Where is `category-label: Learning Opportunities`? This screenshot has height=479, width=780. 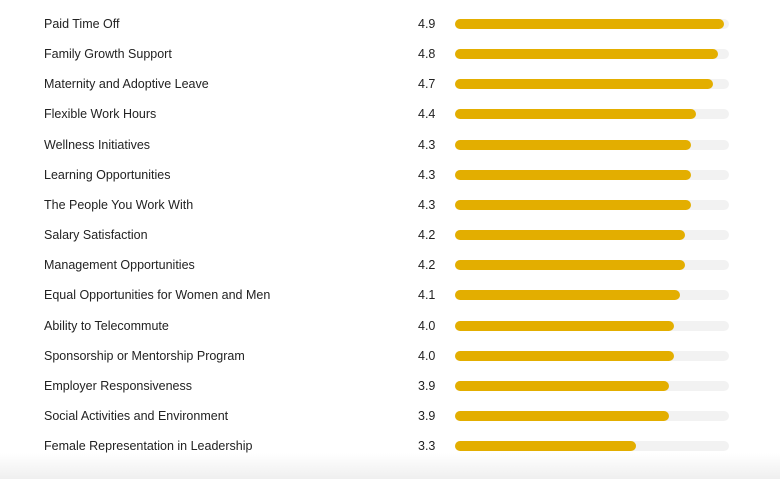 category-label: Learning Opportunities is located at coordinates (107, 174).